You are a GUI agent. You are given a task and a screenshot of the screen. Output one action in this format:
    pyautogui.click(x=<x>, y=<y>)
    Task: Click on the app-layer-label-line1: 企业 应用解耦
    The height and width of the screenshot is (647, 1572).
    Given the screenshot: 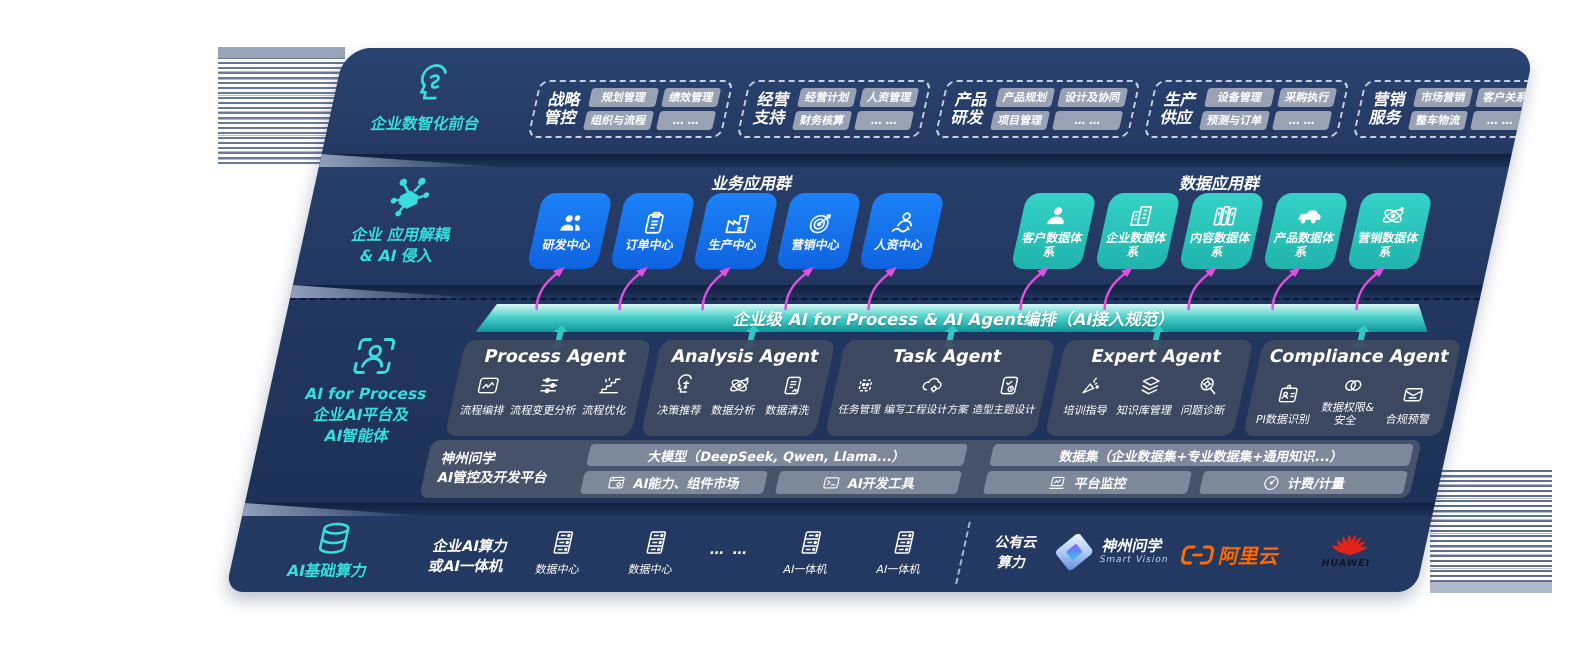 What is the action you would take?
    pyautogui.click(x=401, y=235)
    